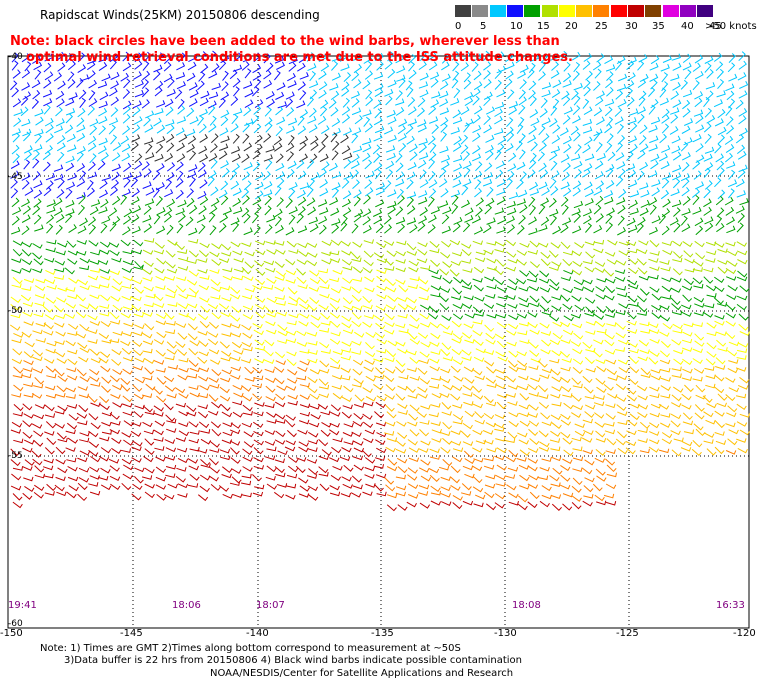 Image resolution: width=760 pixels, height=688 pixels. What do you see at coordinates (627, 633) in the screenshot?
I see `lon-label-125: -125` at bounding box center [627, 633].